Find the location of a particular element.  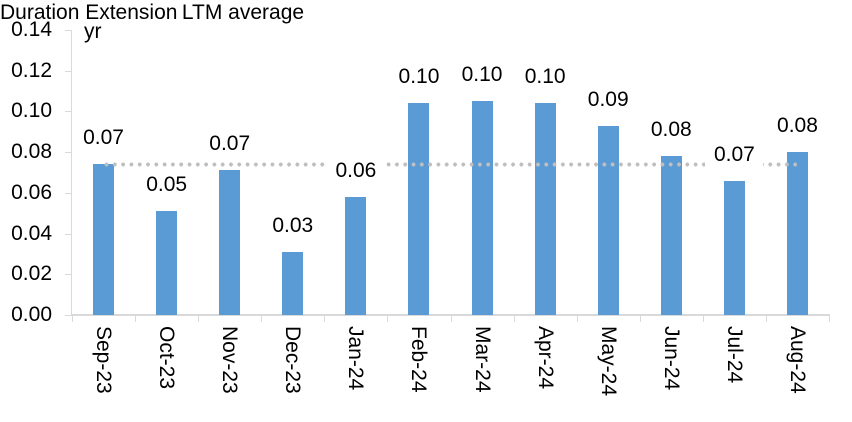

y-axis-unit-label: yr is located at coordinates (93, 31).